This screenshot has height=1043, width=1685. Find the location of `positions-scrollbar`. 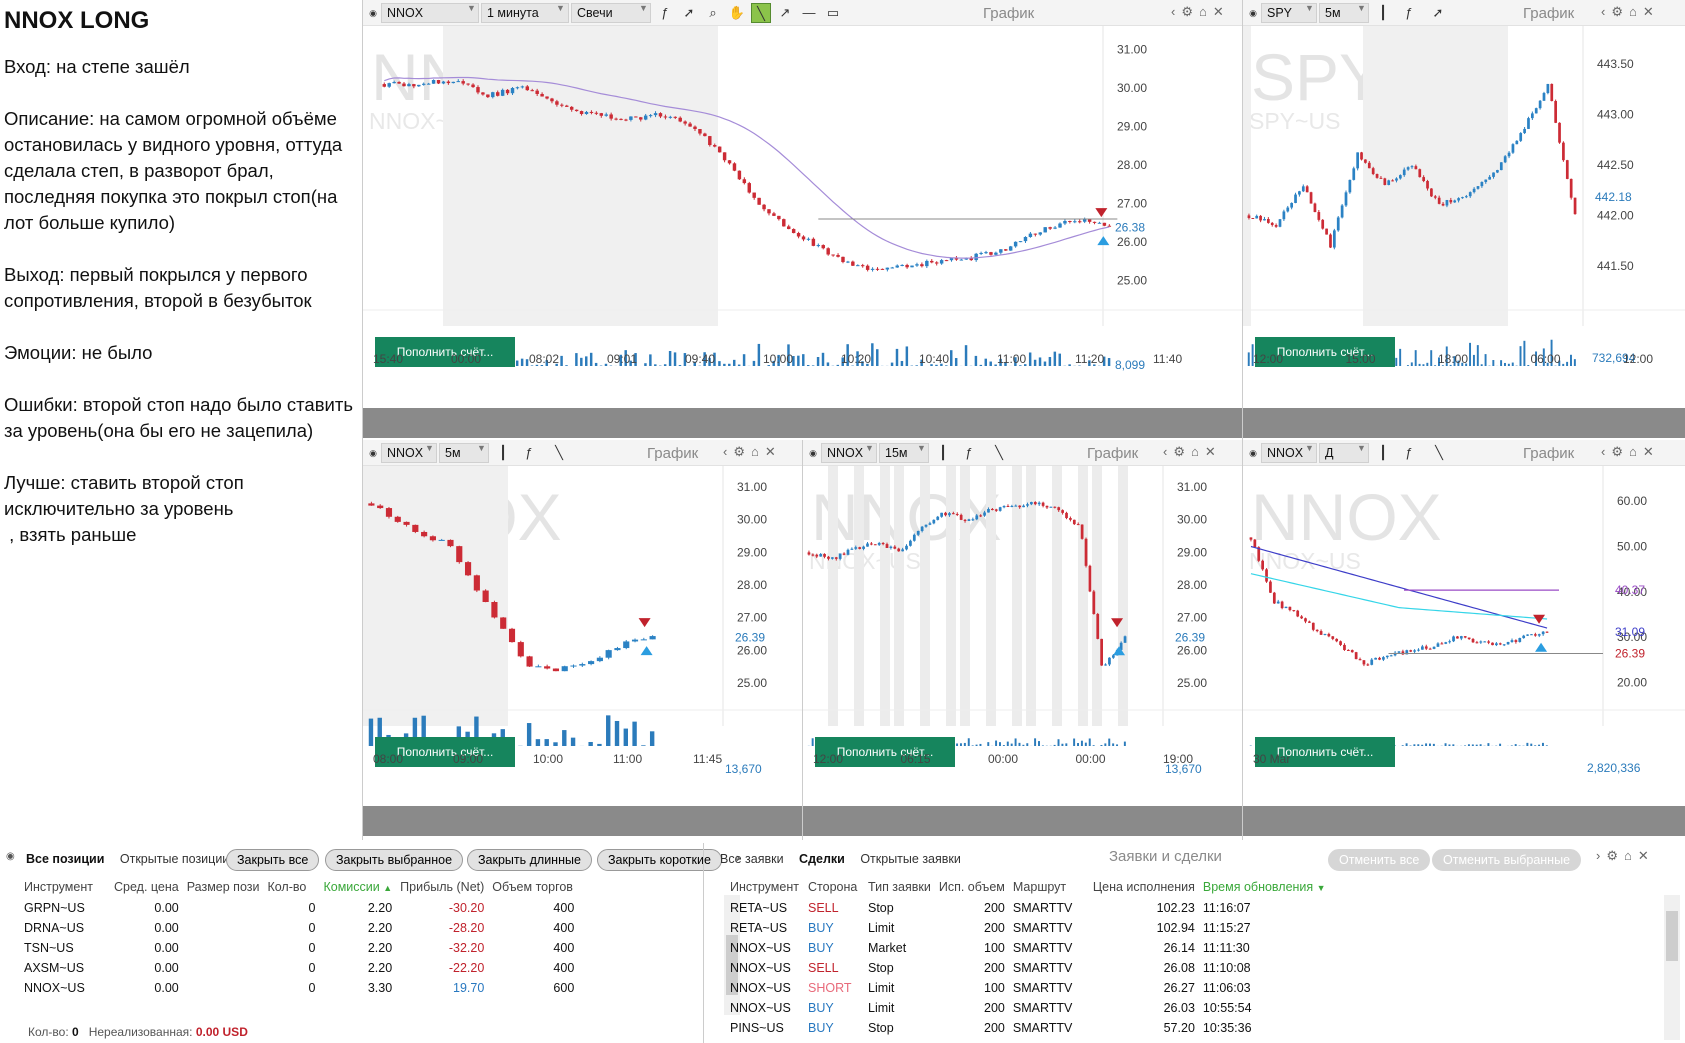

positions-scrollbar is located at coordinates (732, 955).